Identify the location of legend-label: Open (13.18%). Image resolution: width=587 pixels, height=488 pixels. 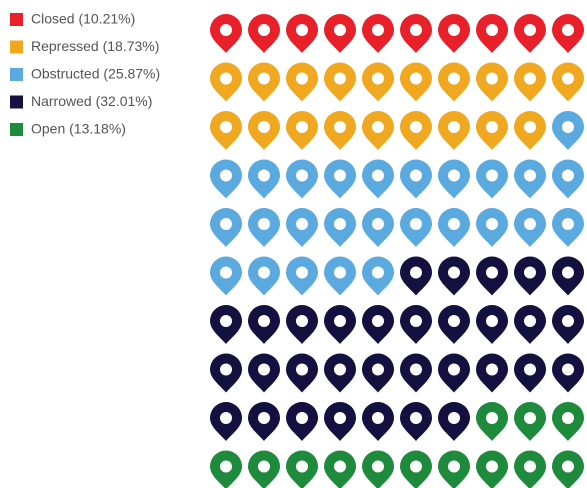
(78, 129).